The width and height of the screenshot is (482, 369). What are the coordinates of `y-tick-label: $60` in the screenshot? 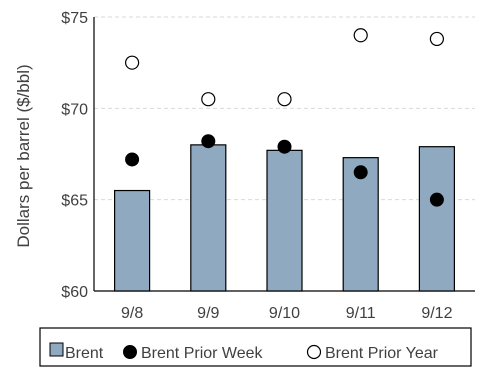 It's located at (74, 292).